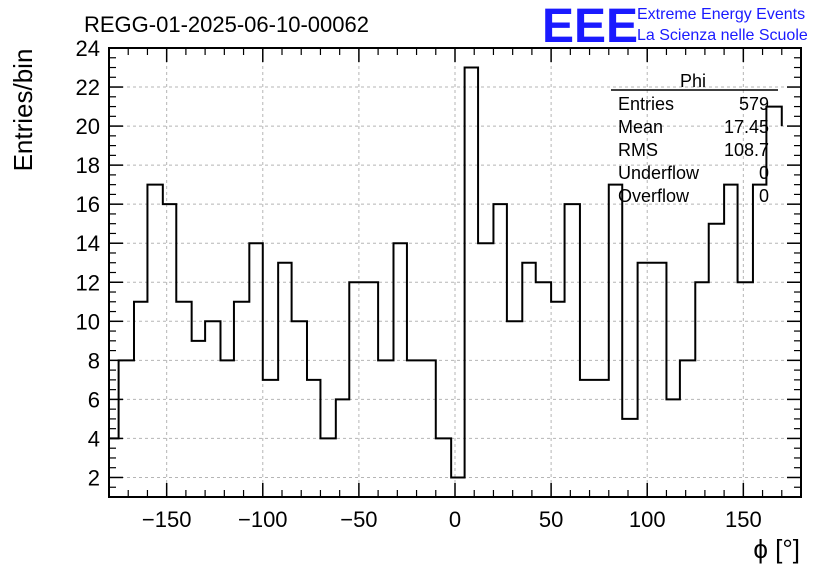 The image size is (836, 572). I want to click on run-title: REGG-01-2025-06-10-00062, so click(226, 24).